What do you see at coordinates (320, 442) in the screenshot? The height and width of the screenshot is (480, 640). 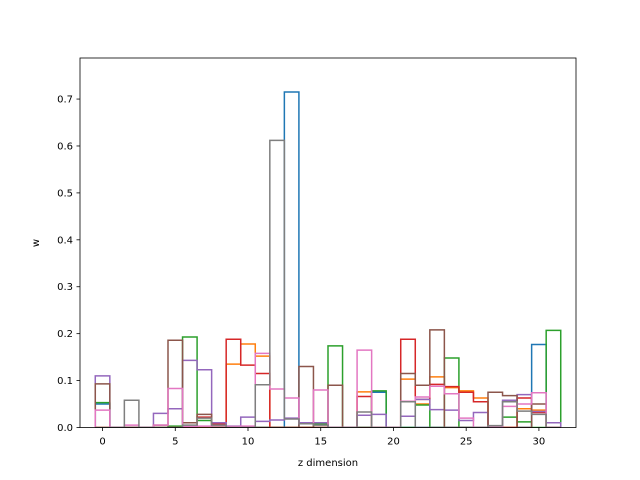 I see `x-tick-label: 15` at bounding box center [320, 442].